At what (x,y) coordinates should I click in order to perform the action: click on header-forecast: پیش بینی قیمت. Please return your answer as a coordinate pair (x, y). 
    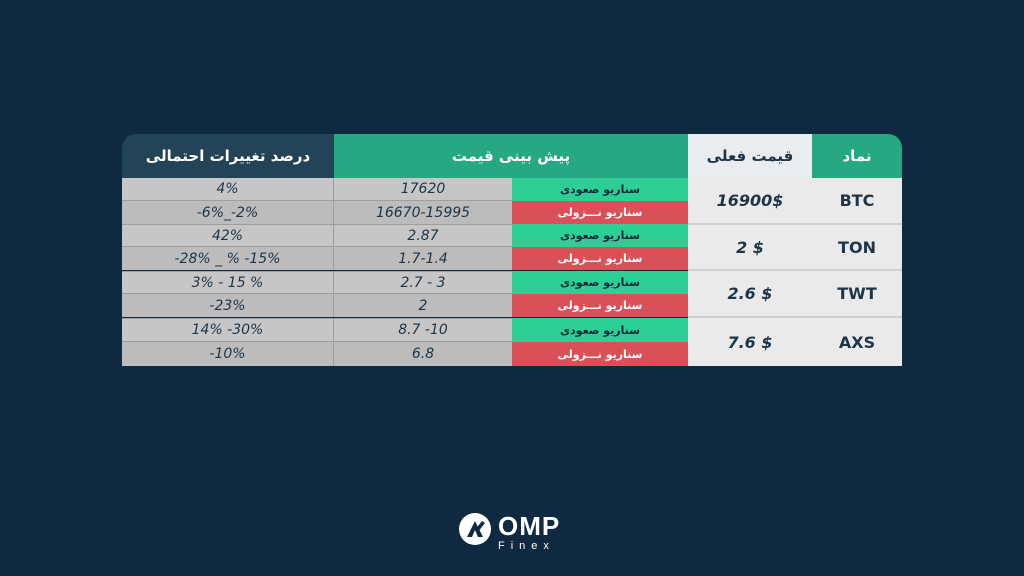
    Looking at the image, I should click on (511, 156).